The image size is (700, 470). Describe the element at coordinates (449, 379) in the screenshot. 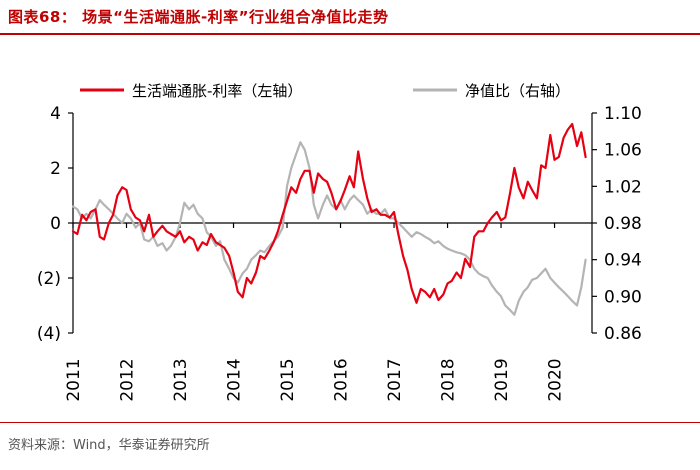

I see `x-tick-label: 2018` at that location.